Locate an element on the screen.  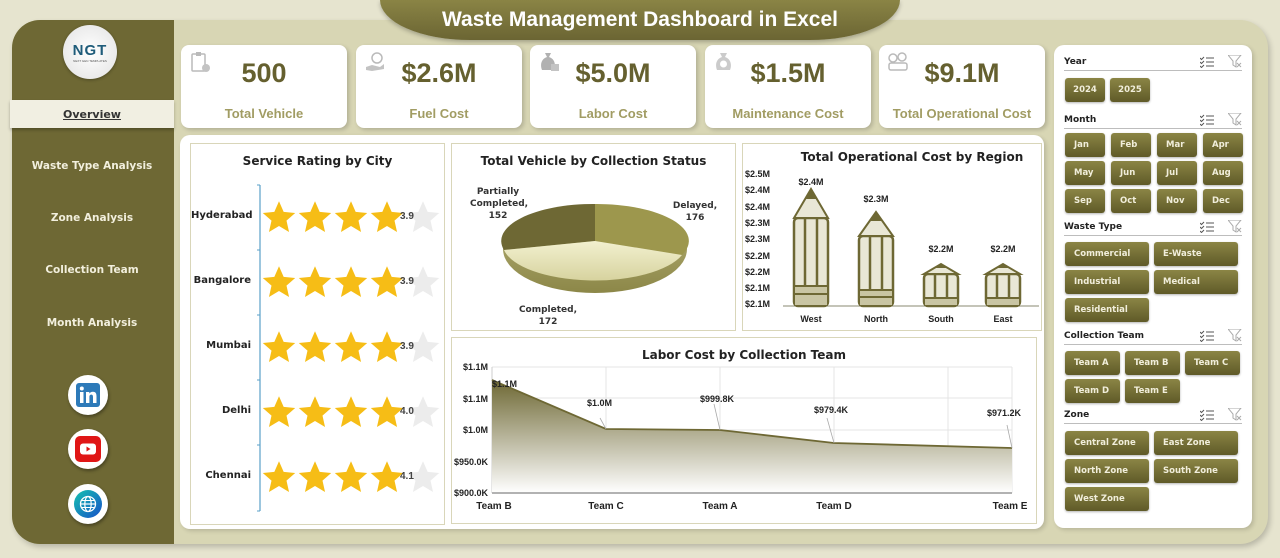
rating-row: Mumbai 3.9 is located at coordinates (318, 348).